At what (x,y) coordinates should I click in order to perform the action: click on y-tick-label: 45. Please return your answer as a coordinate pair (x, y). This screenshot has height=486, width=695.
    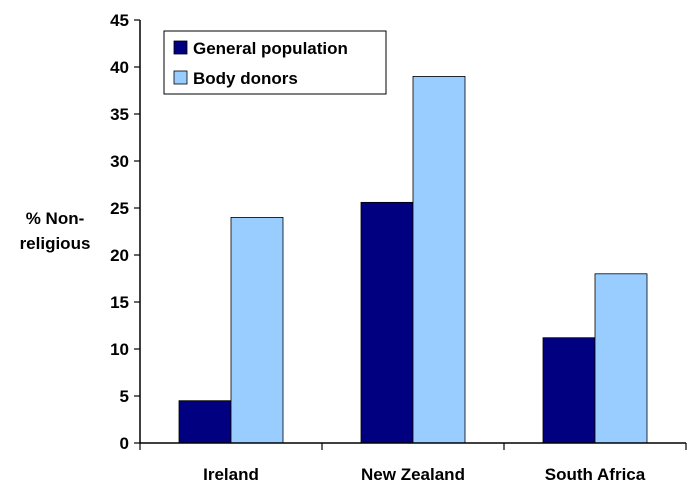
    Looking at the image, I should click on (119, 20).